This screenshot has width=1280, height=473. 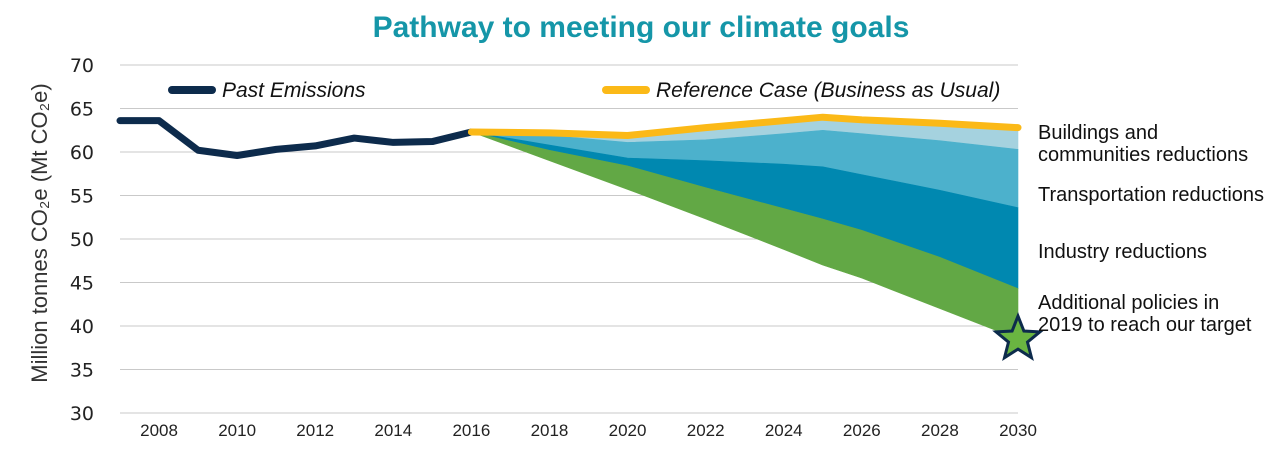 What do you see at coordinates (628, 430) in the screenshot?
I see `x-tick-label: 2020` at bounding box center [628, 430].